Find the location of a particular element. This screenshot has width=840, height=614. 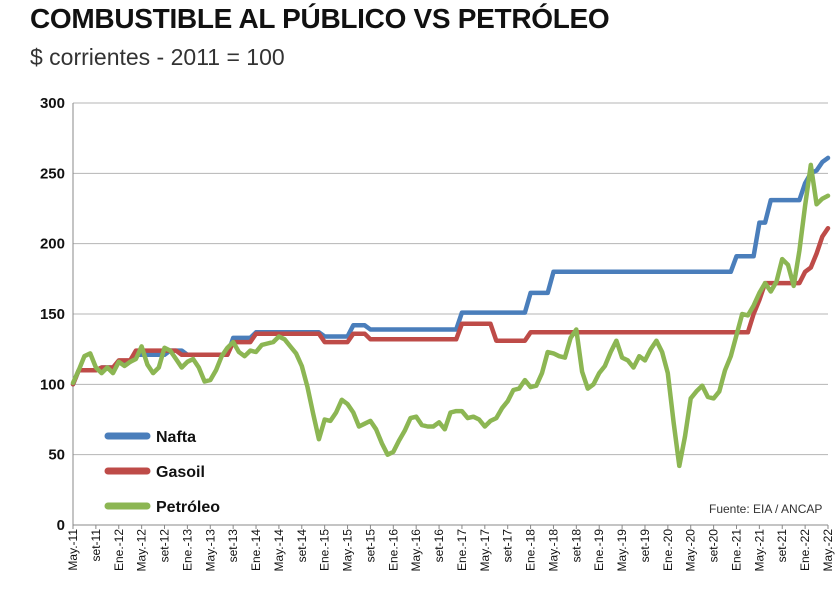

x-tick-label: May.-16 is located at coordinates (416, 550).